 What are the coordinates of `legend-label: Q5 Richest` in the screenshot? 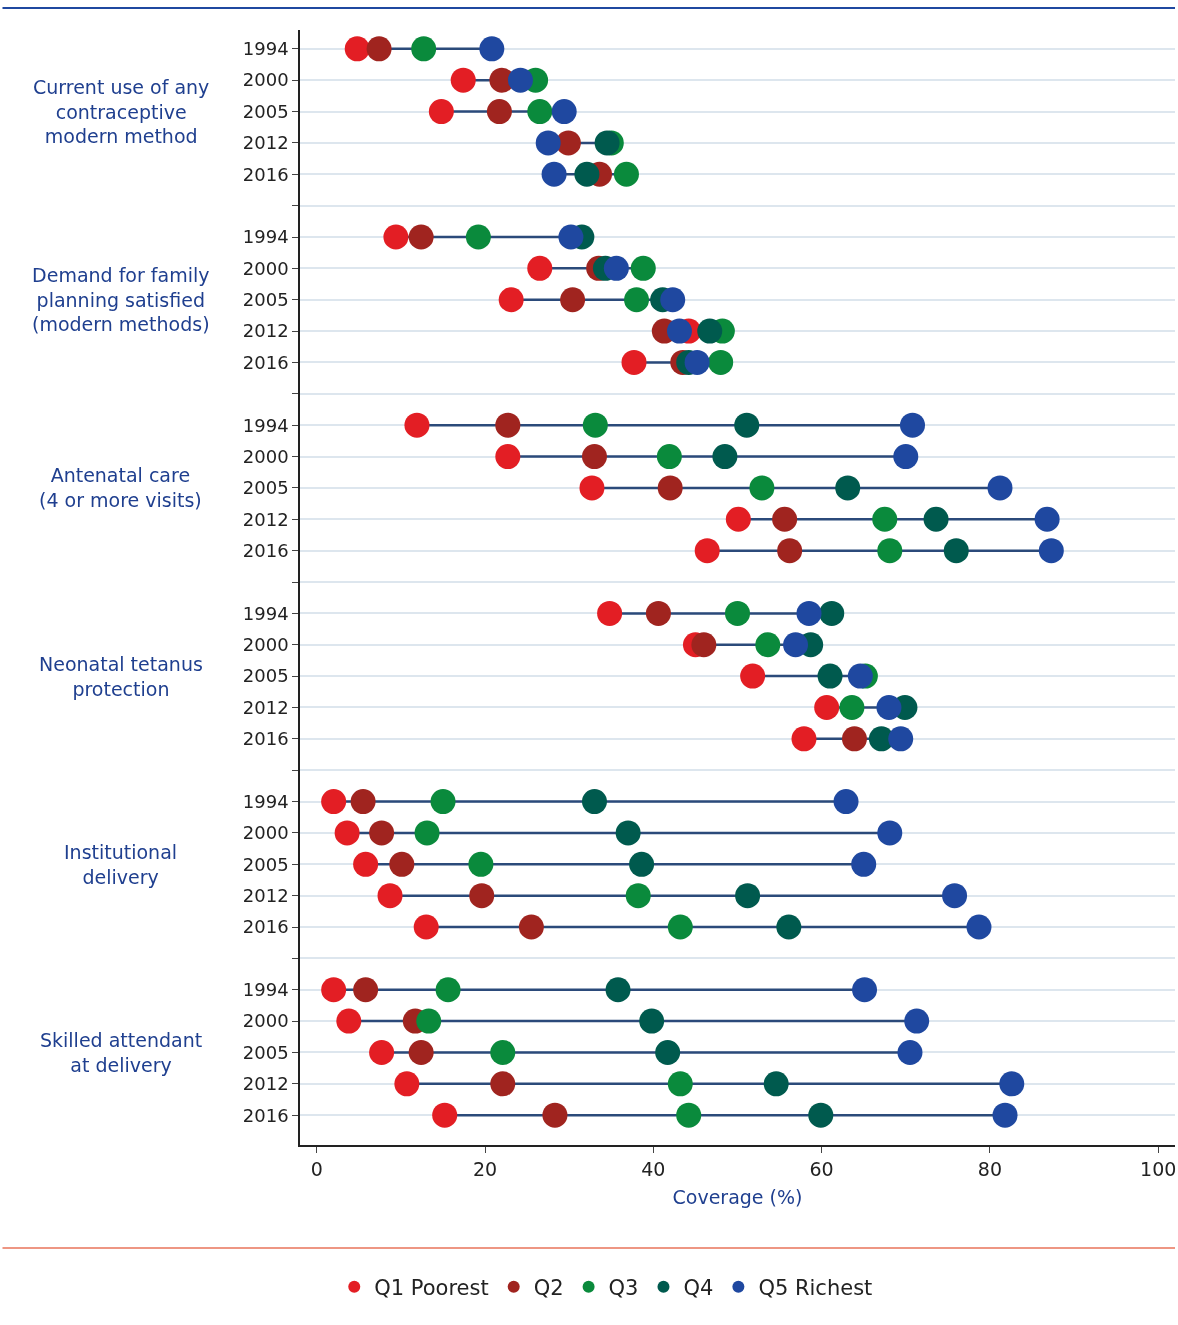 It's located at (815, 1287).